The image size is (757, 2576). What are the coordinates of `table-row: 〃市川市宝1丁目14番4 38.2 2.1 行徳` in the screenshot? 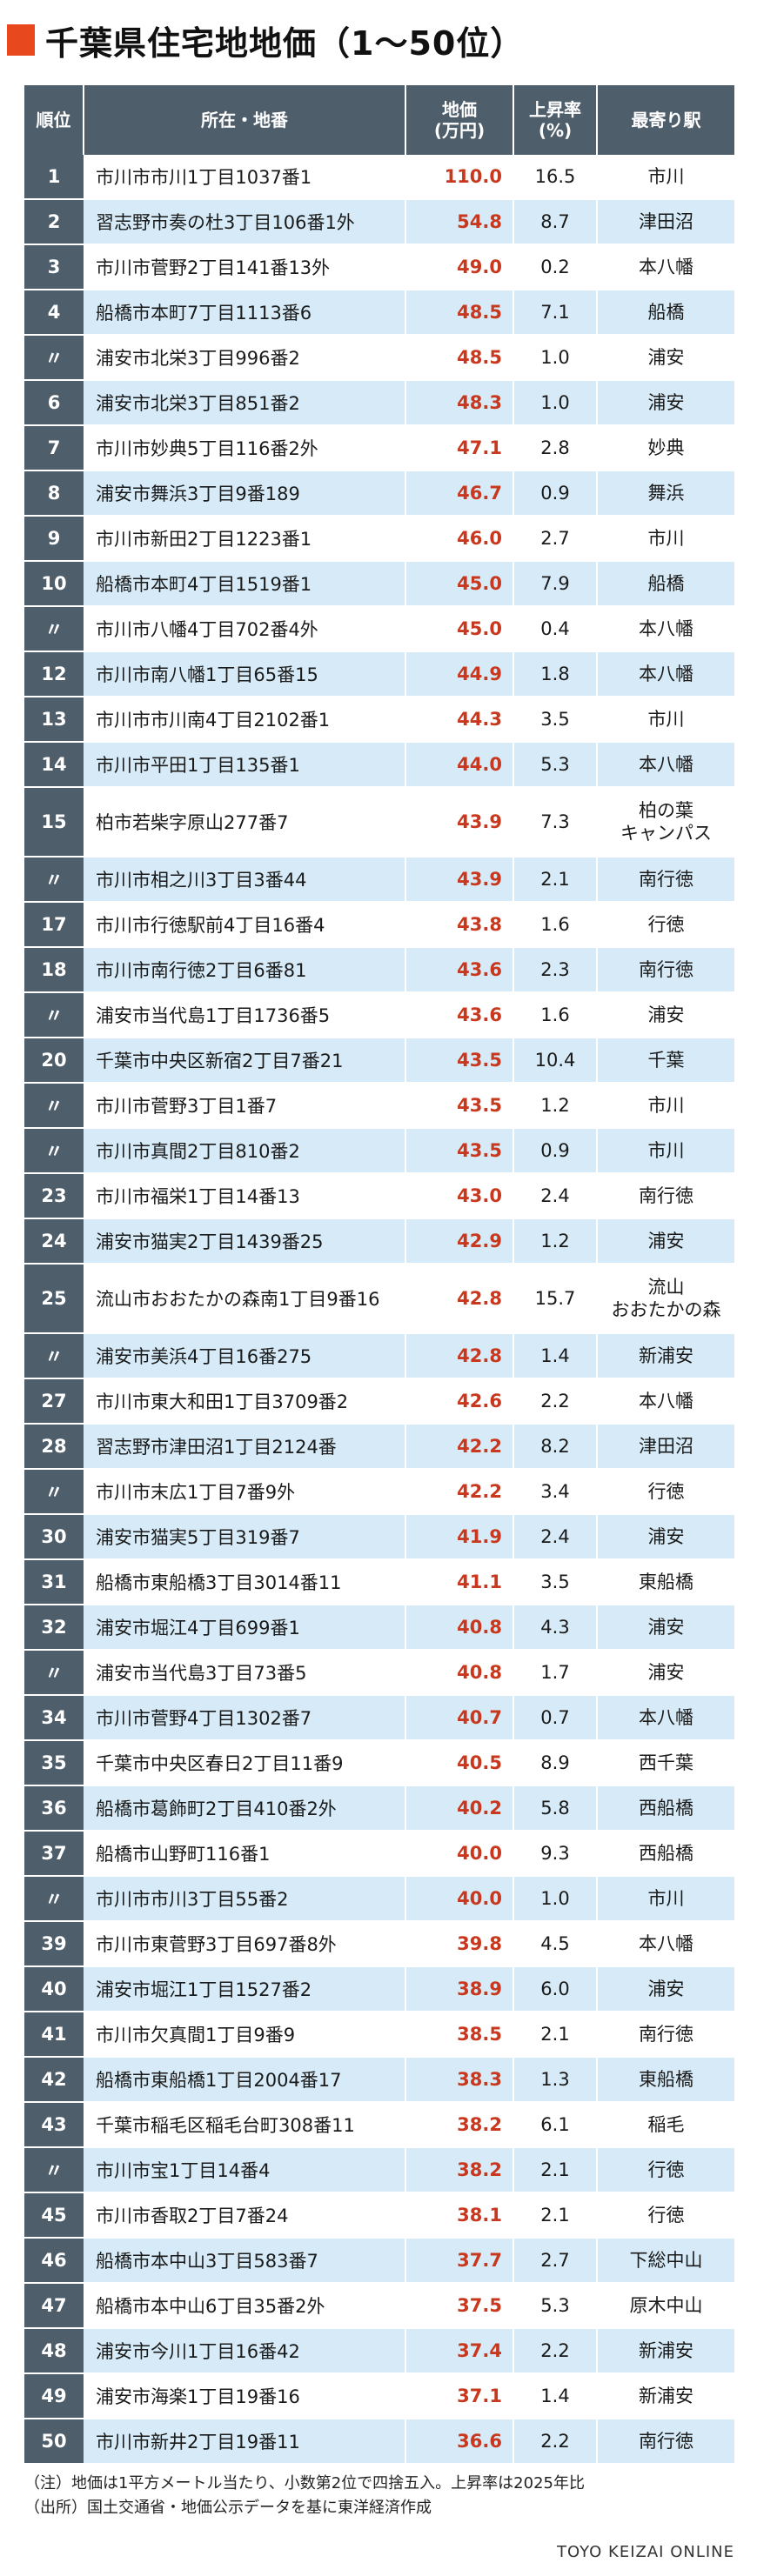 It's located at (379, 2170).